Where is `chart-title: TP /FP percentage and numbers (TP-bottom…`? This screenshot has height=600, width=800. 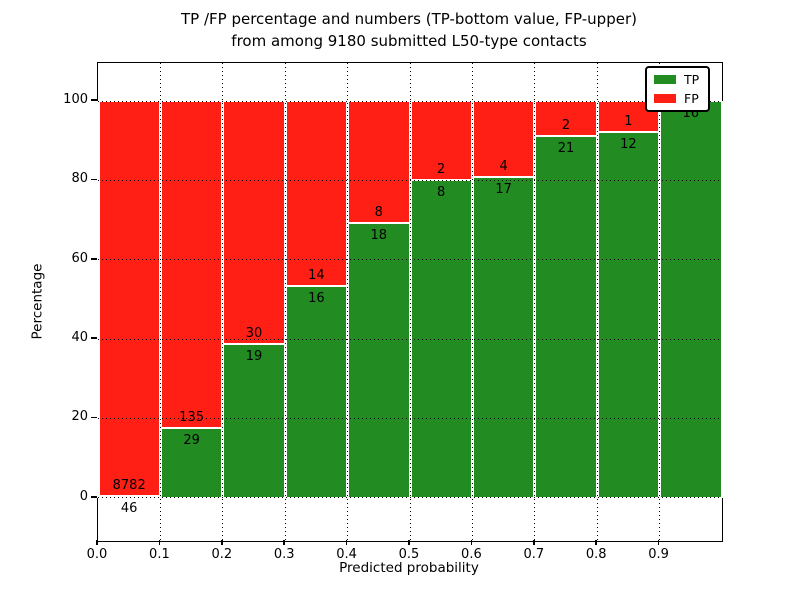 chart-title: TP /FP percentage and numbers (TP-bottom… is located at coordinates (409, 30).